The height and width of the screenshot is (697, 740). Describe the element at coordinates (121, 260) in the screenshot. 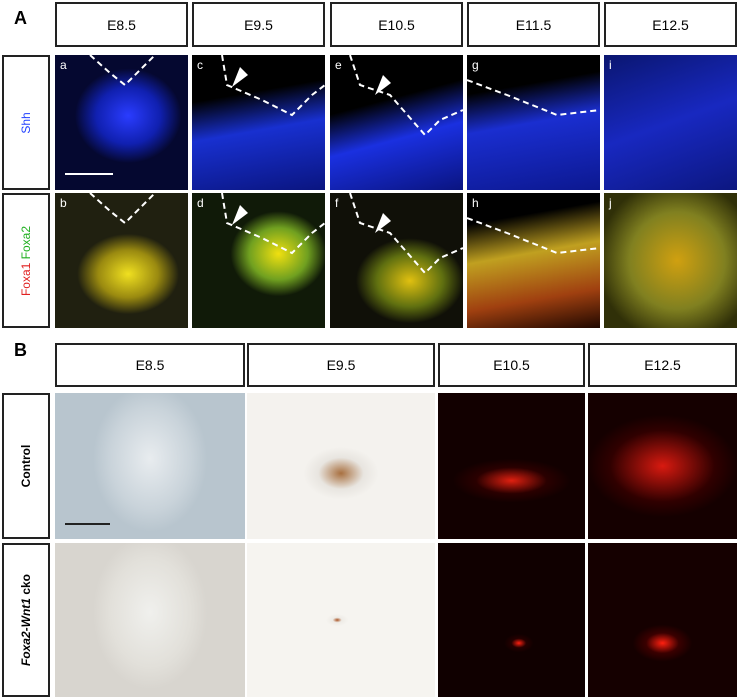

I see `micrograph: b` at that location.